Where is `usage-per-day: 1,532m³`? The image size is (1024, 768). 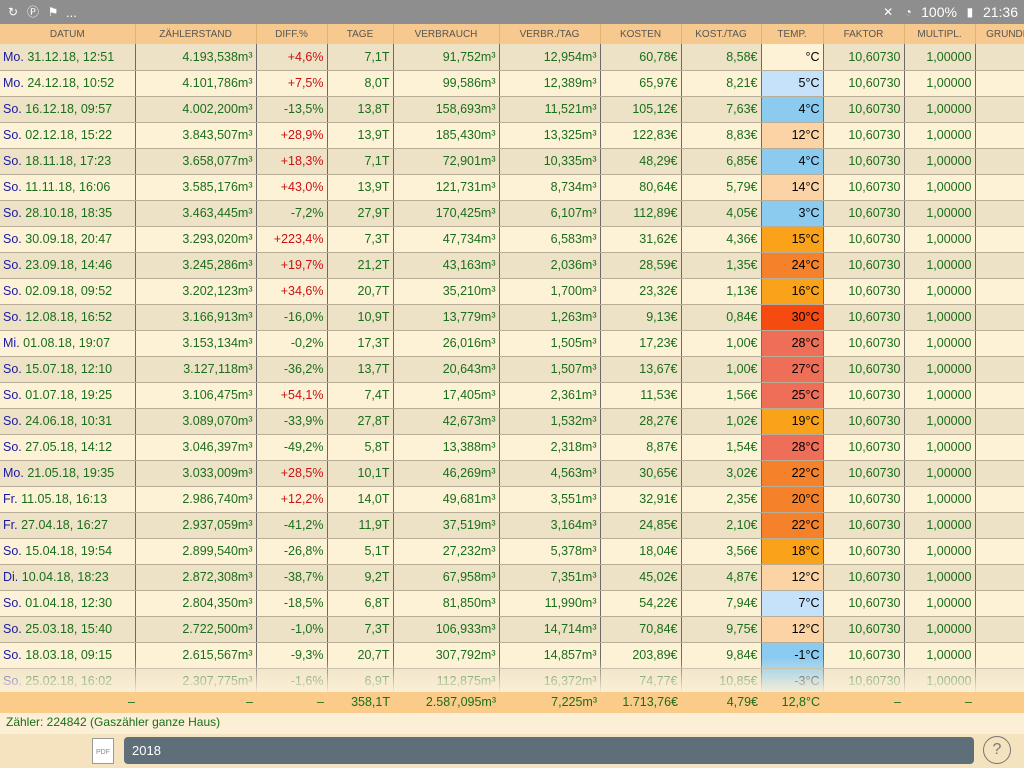 usage-per-day: 1,532m³ is located at coordinates (550, 421).